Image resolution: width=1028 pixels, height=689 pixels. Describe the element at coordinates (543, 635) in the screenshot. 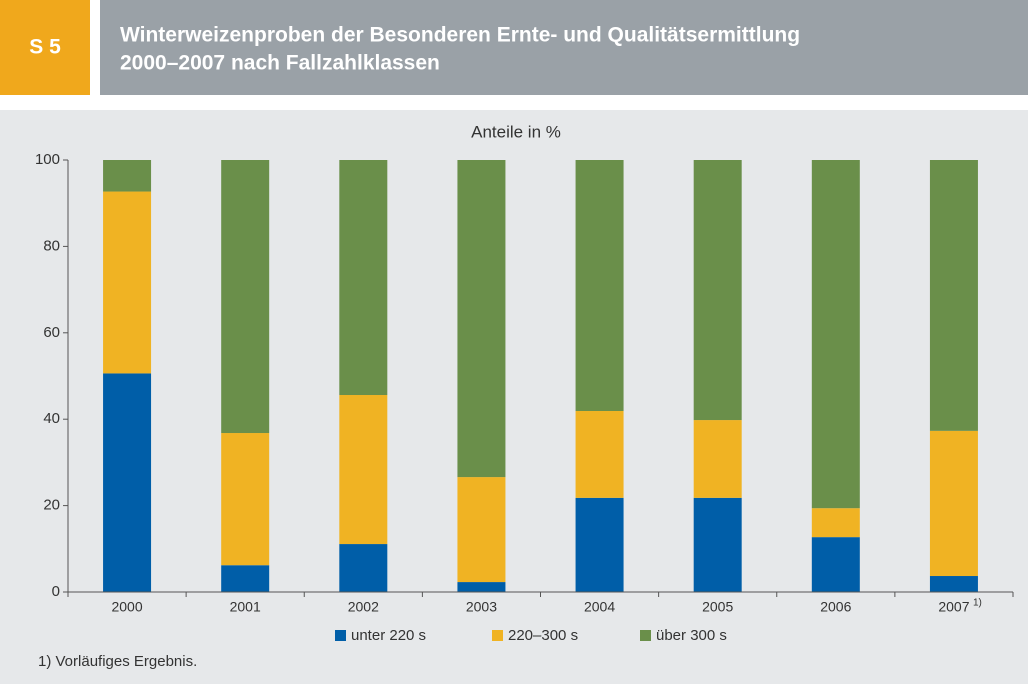

I see `legend-label: 220–300 s` at that location.